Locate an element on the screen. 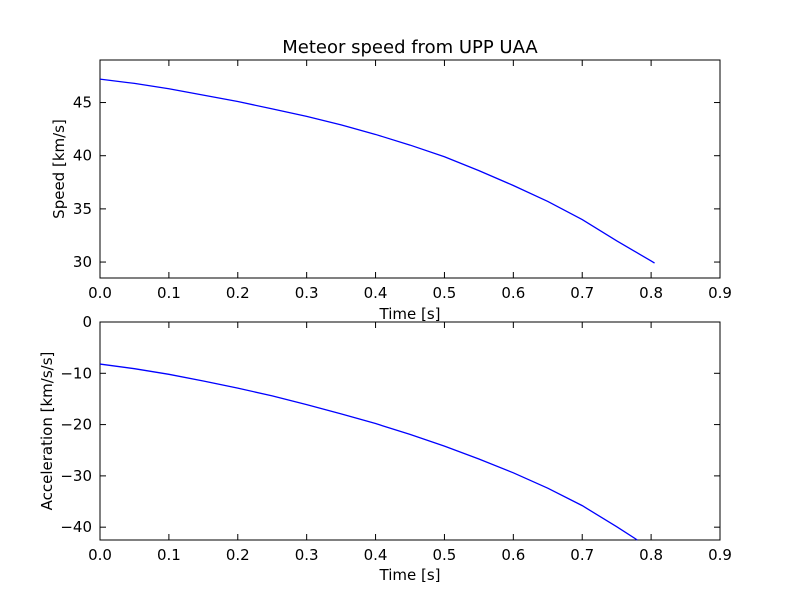  y-tick-label: 30 is located at coordinates (82, 262).